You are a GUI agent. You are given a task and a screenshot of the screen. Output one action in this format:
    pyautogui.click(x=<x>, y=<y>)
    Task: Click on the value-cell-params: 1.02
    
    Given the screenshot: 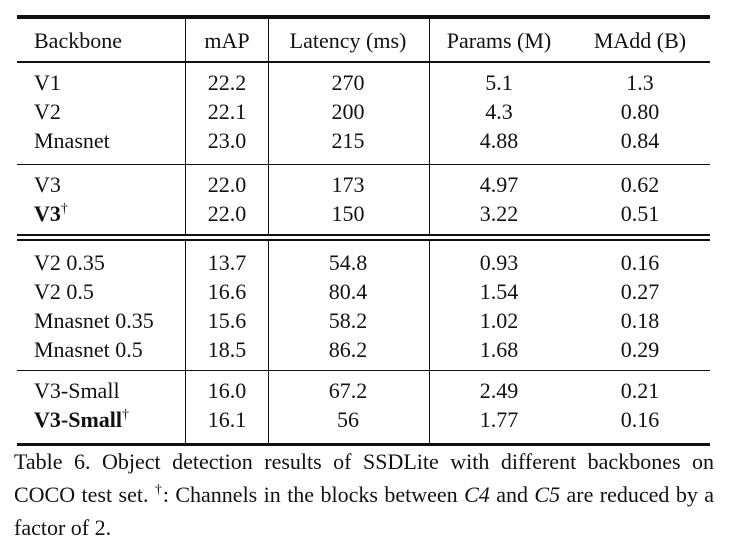 What is the action you would take?
    pyautogui.click(x=499, y=320)
    